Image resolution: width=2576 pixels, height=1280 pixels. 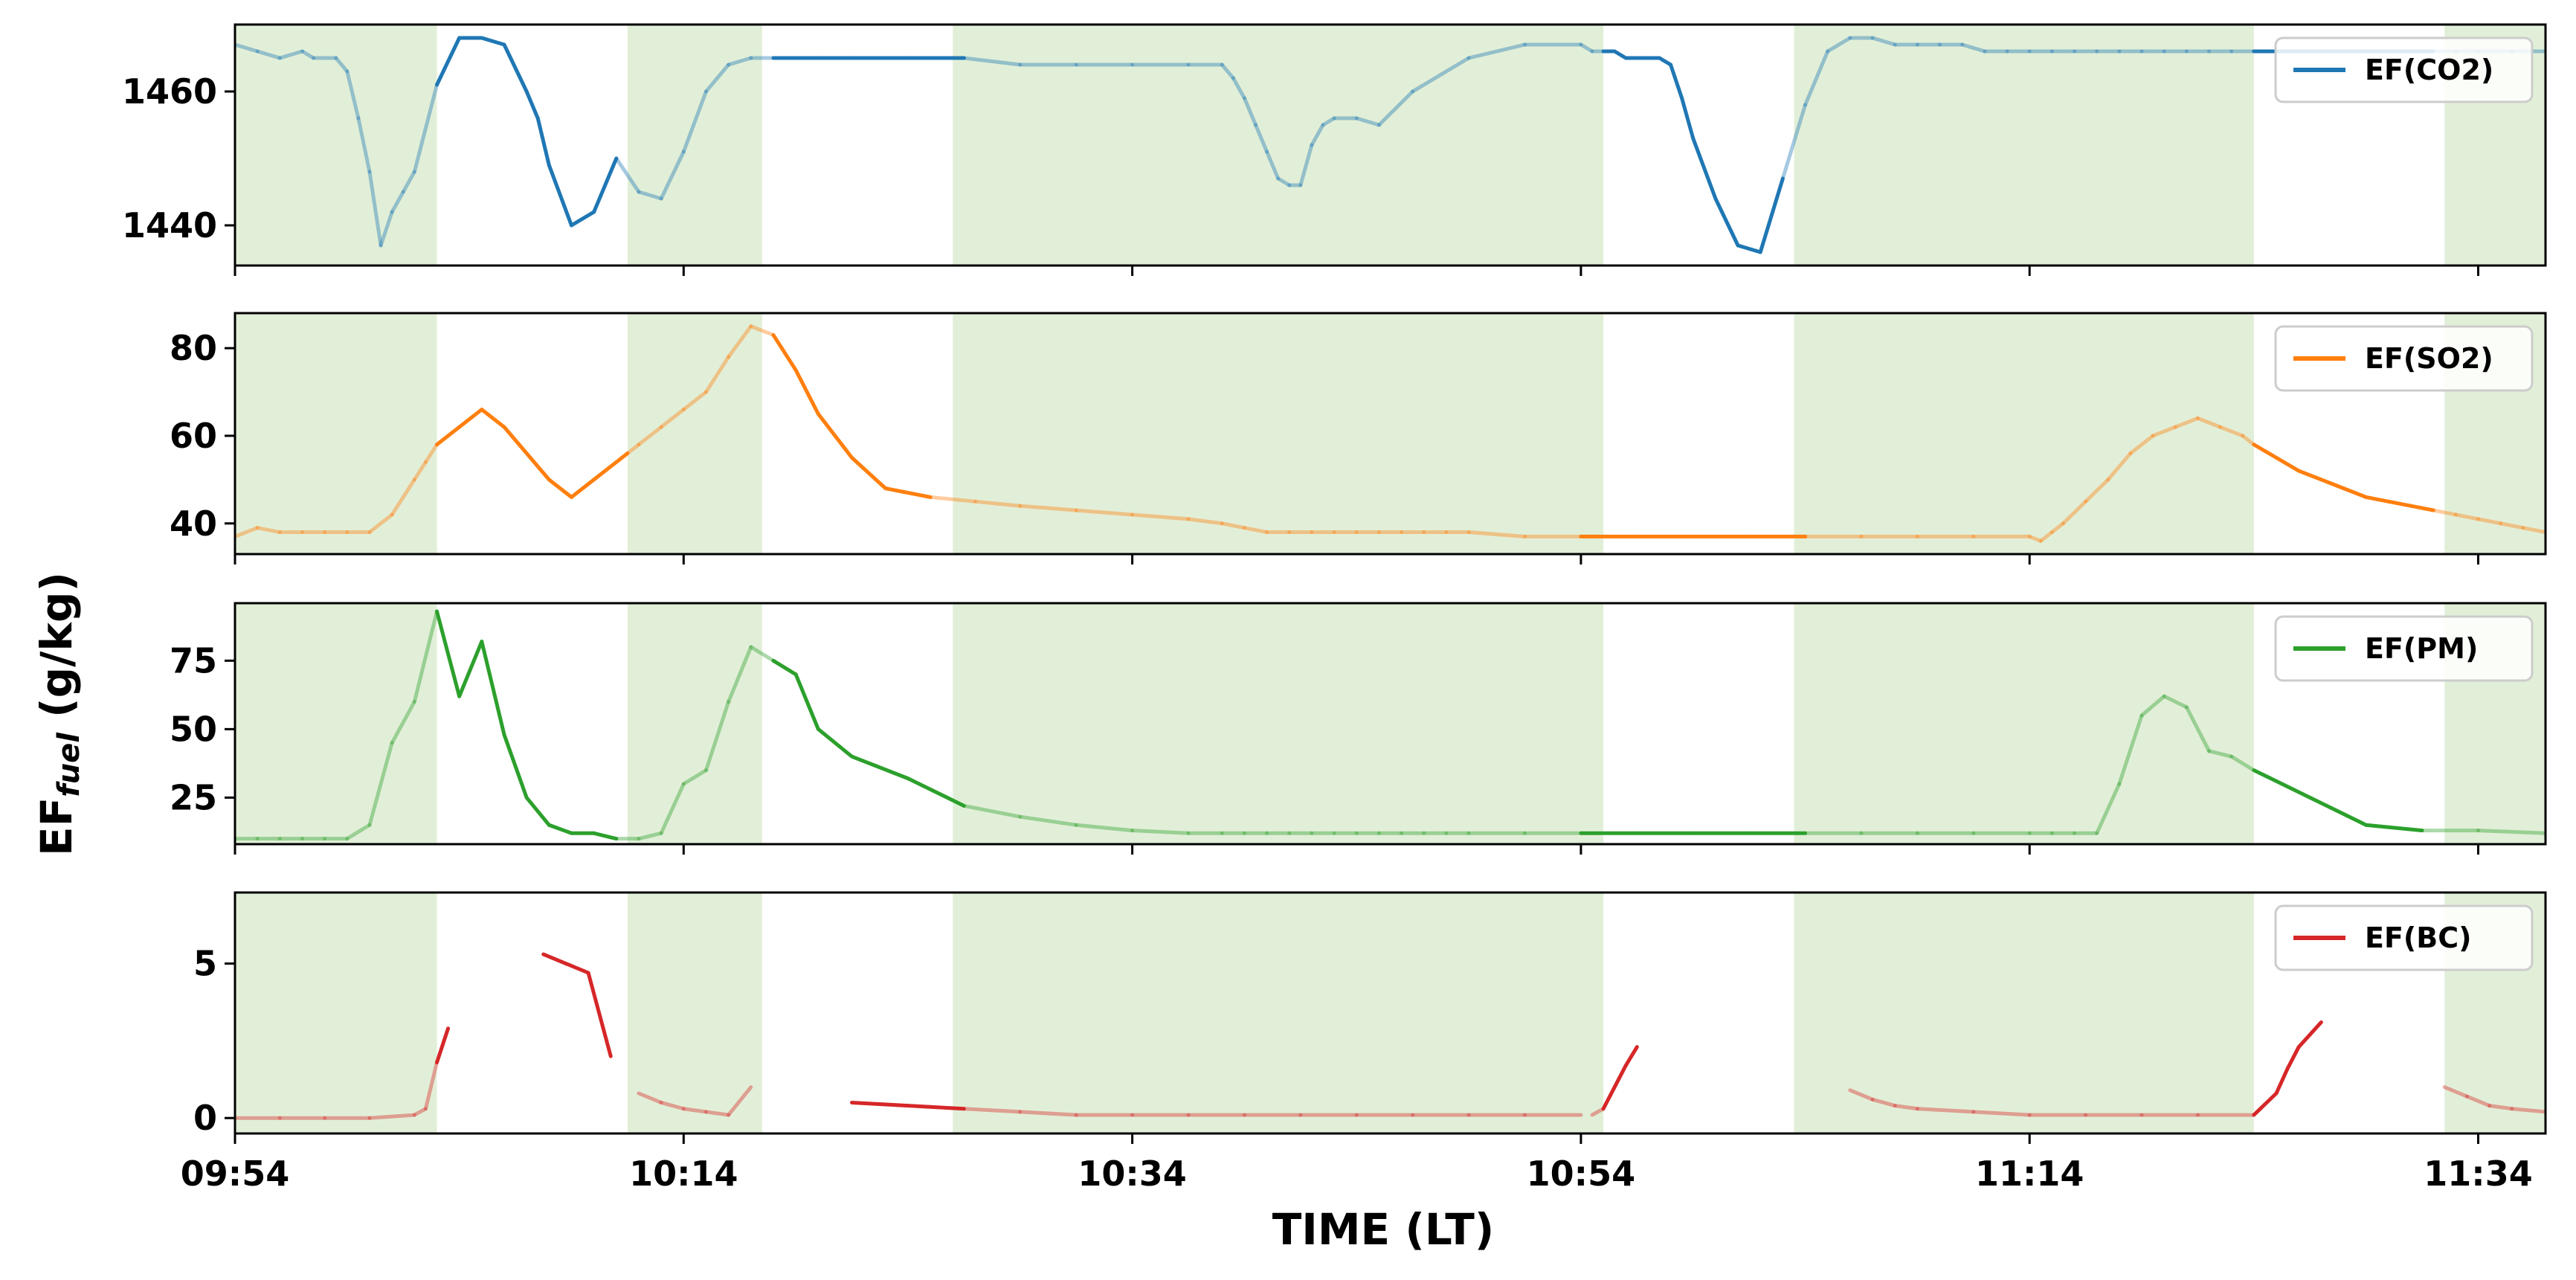 I want to click on x-axis: 09:54 10:14 10:34 10:54 11:14 11:34, so click(x=1357, y=1174).